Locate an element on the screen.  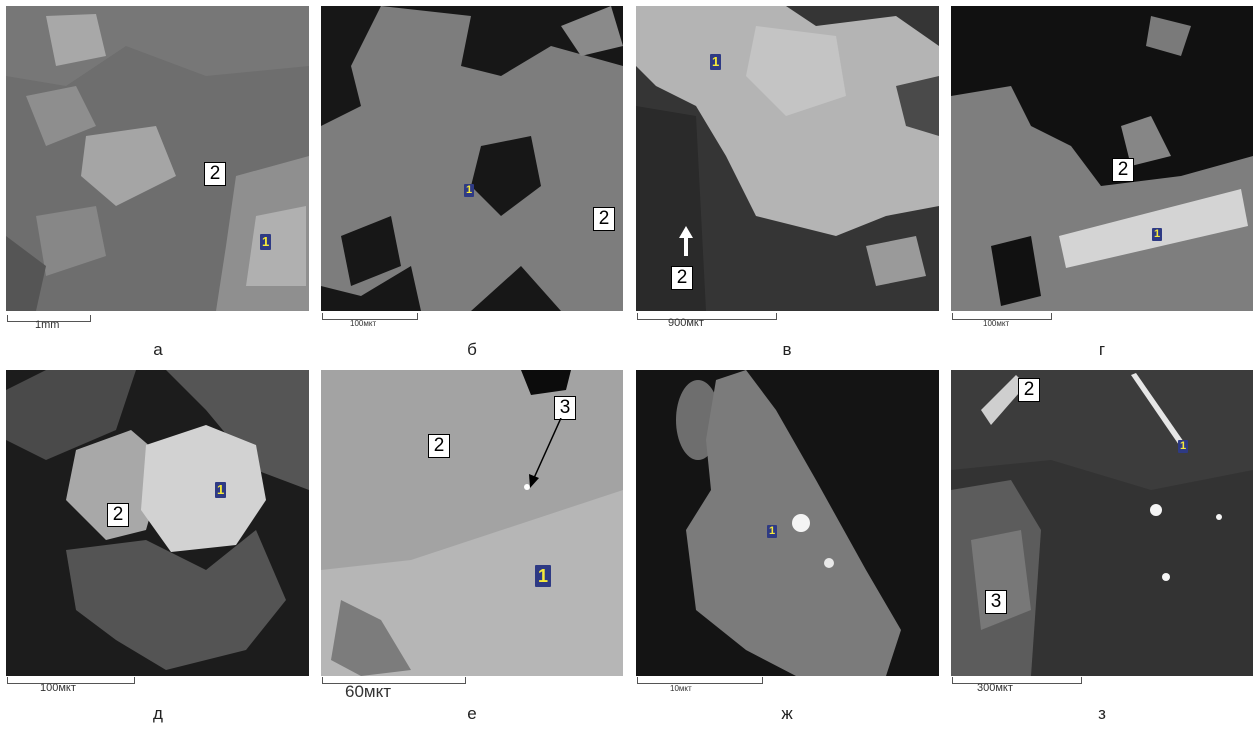
panel-g-image: 2 1 is located at coordinates (1102, 158).